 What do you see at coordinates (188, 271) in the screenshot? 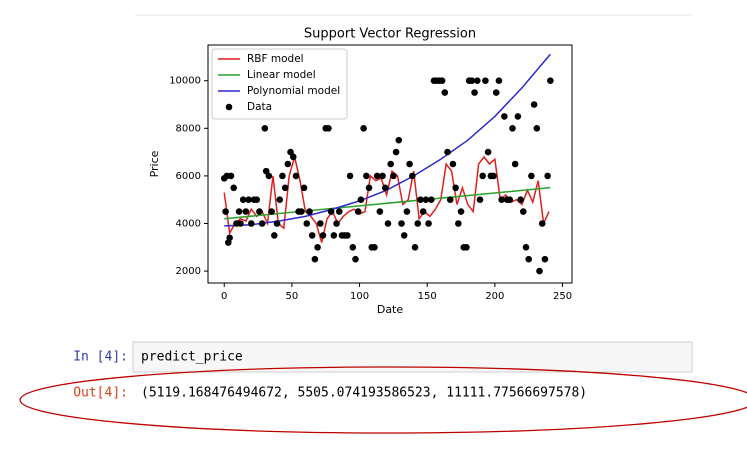
I see `y-tick-label: 2000` at bounding box center [188, 271].